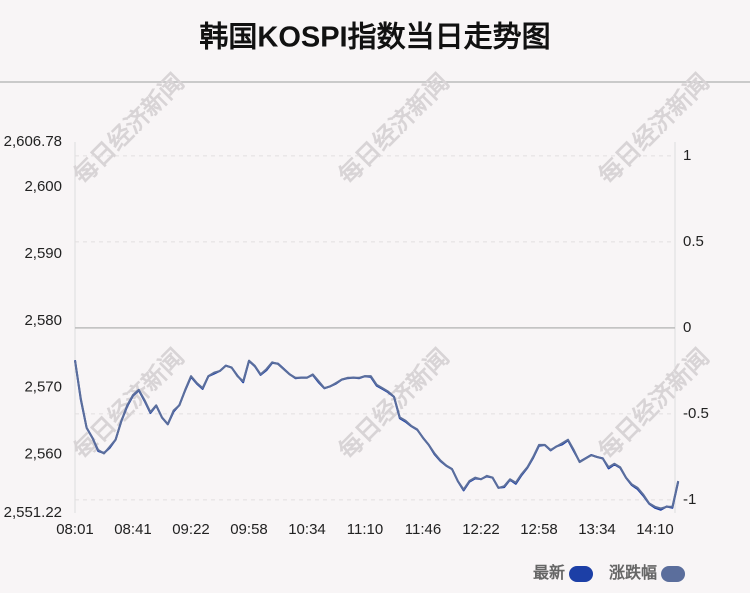 The height and width of the screenshot is (593, 750). I want to click on y-tick-label: 2,600, so click(43, 186).